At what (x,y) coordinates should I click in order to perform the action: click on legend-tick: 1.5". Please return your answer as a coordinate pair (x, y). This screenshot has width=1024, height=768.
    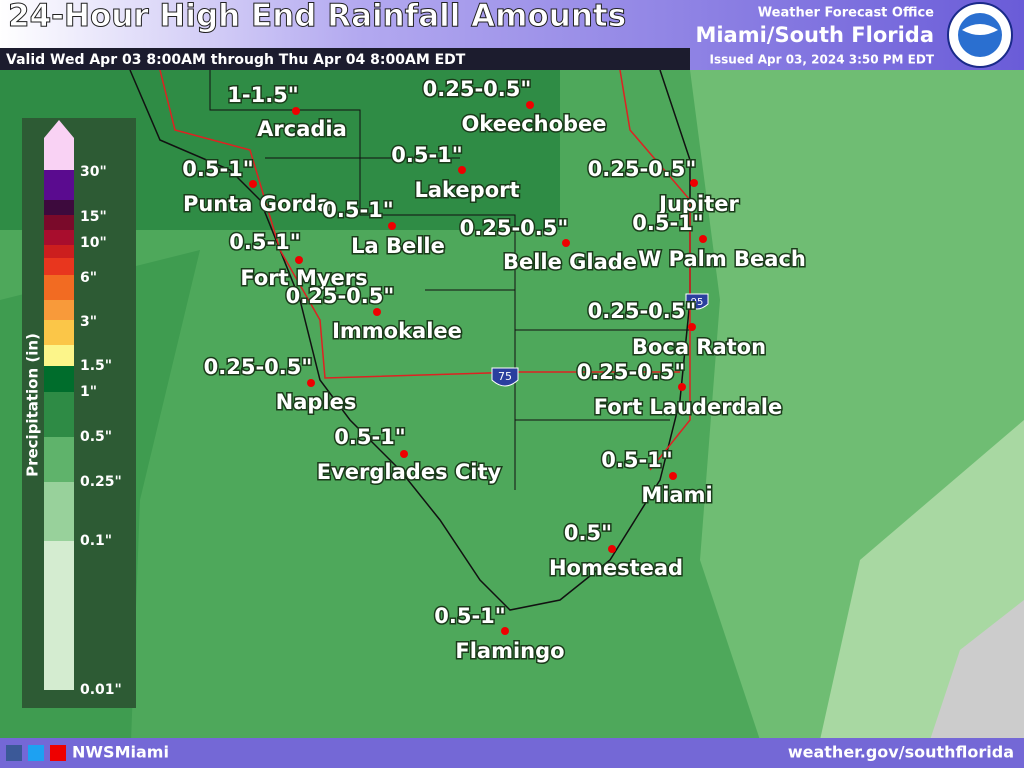
    Looking at the image, I should click on (96, 366).